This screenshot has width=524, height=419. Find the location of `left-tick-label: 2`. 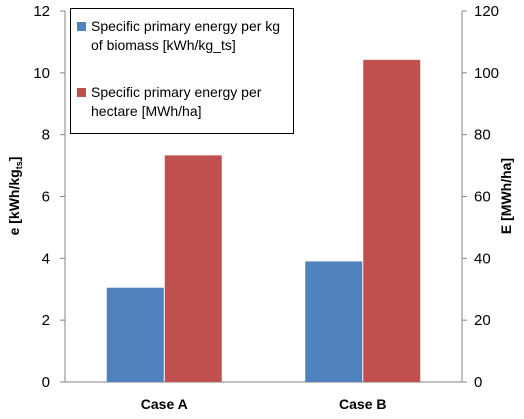

left-tick-label: 2 is located at coordinates (46, 320).